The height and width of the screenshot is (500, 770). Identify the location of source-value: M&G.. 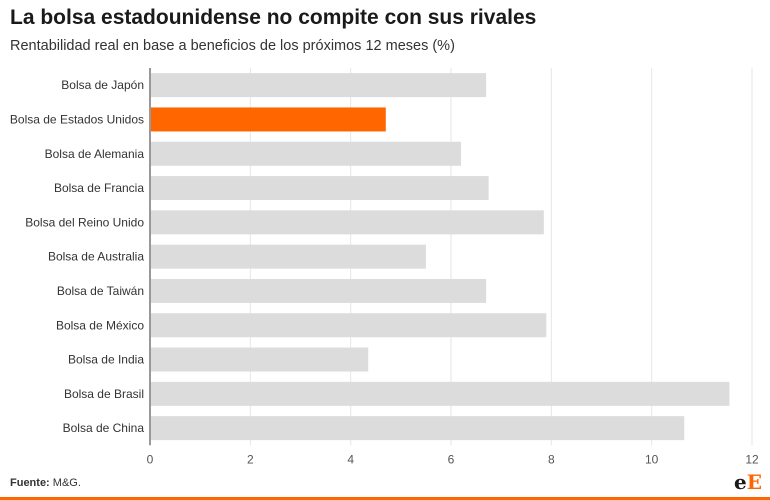
(66, 483).